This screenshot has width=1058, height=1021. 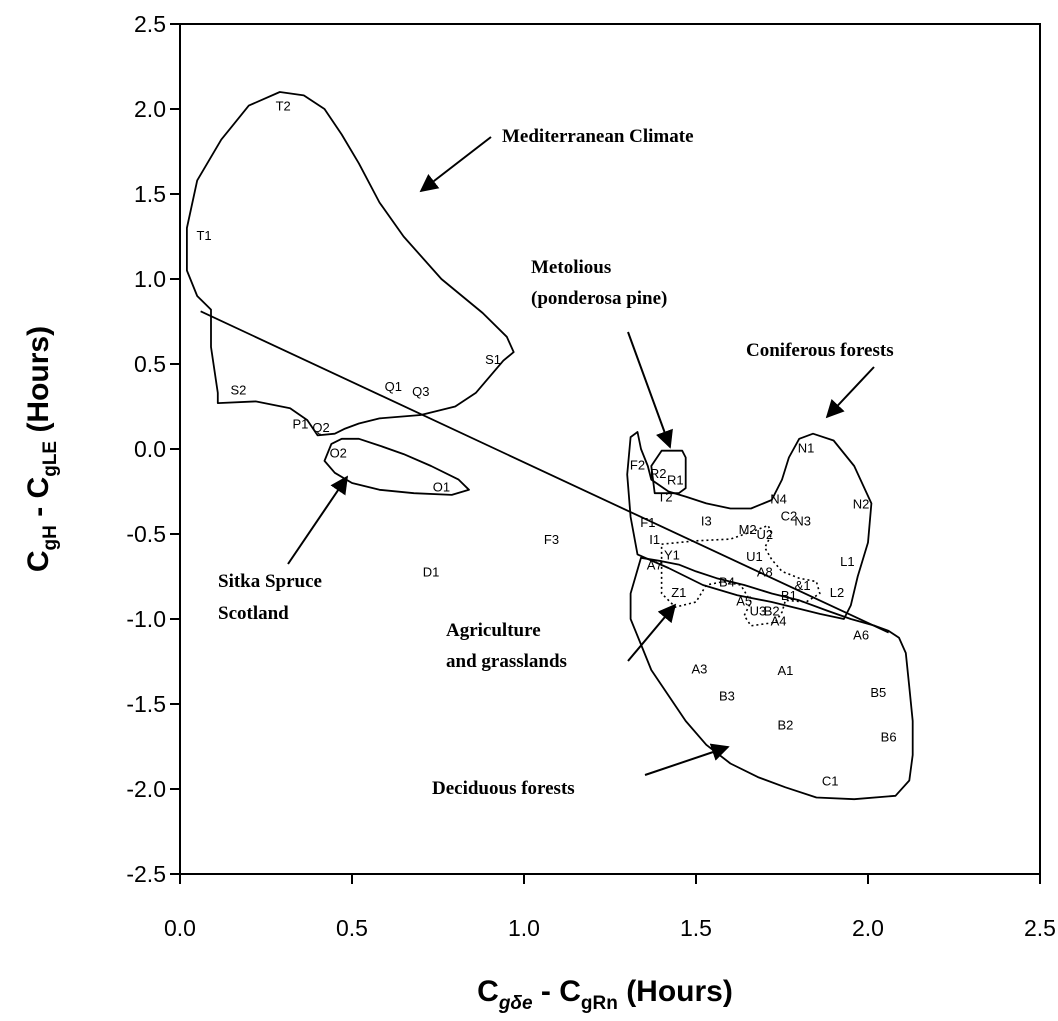 What do you see at coordinates (764, 534) in the screenshot?
I see `point-label: U2` at bounding box center [764, 534].